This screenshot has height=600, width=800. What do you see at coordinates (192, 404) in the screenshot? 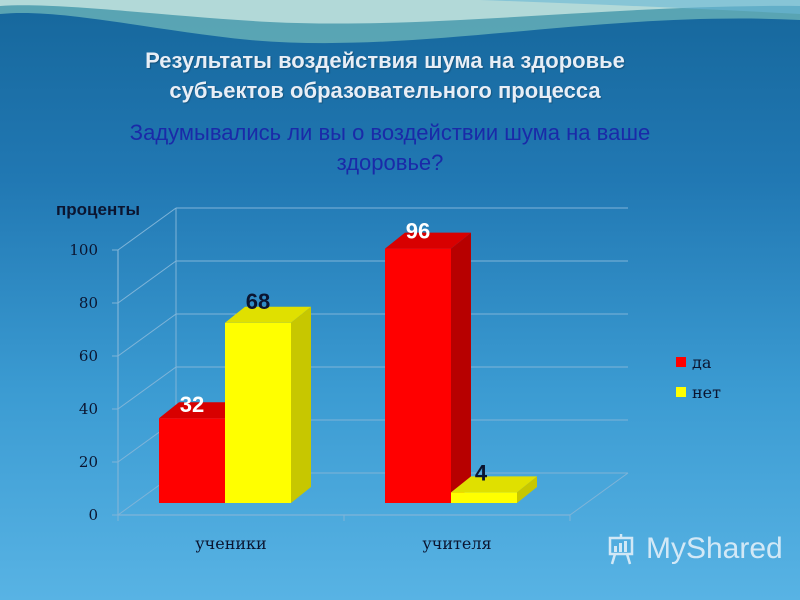
I see `bar-value-label: 32` at bounding box center [192, 404].